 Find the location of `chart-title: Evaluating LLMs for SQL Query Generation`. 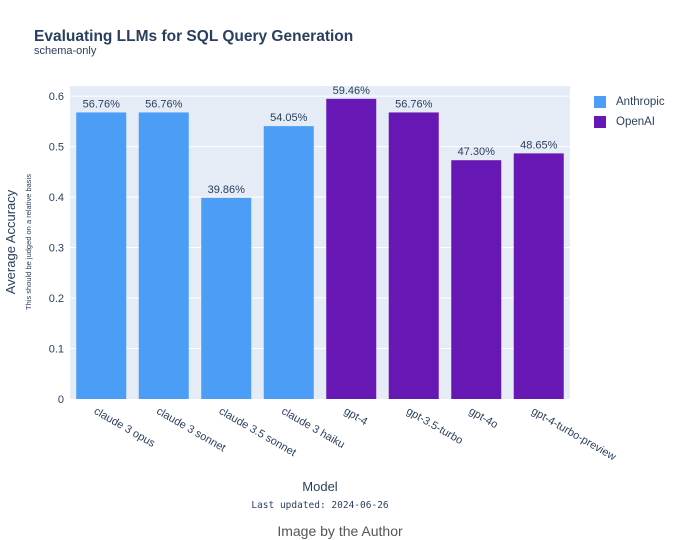

chart-title: Evaluating LLMs for SQL Query Generation is located at coordinates (194, 36).